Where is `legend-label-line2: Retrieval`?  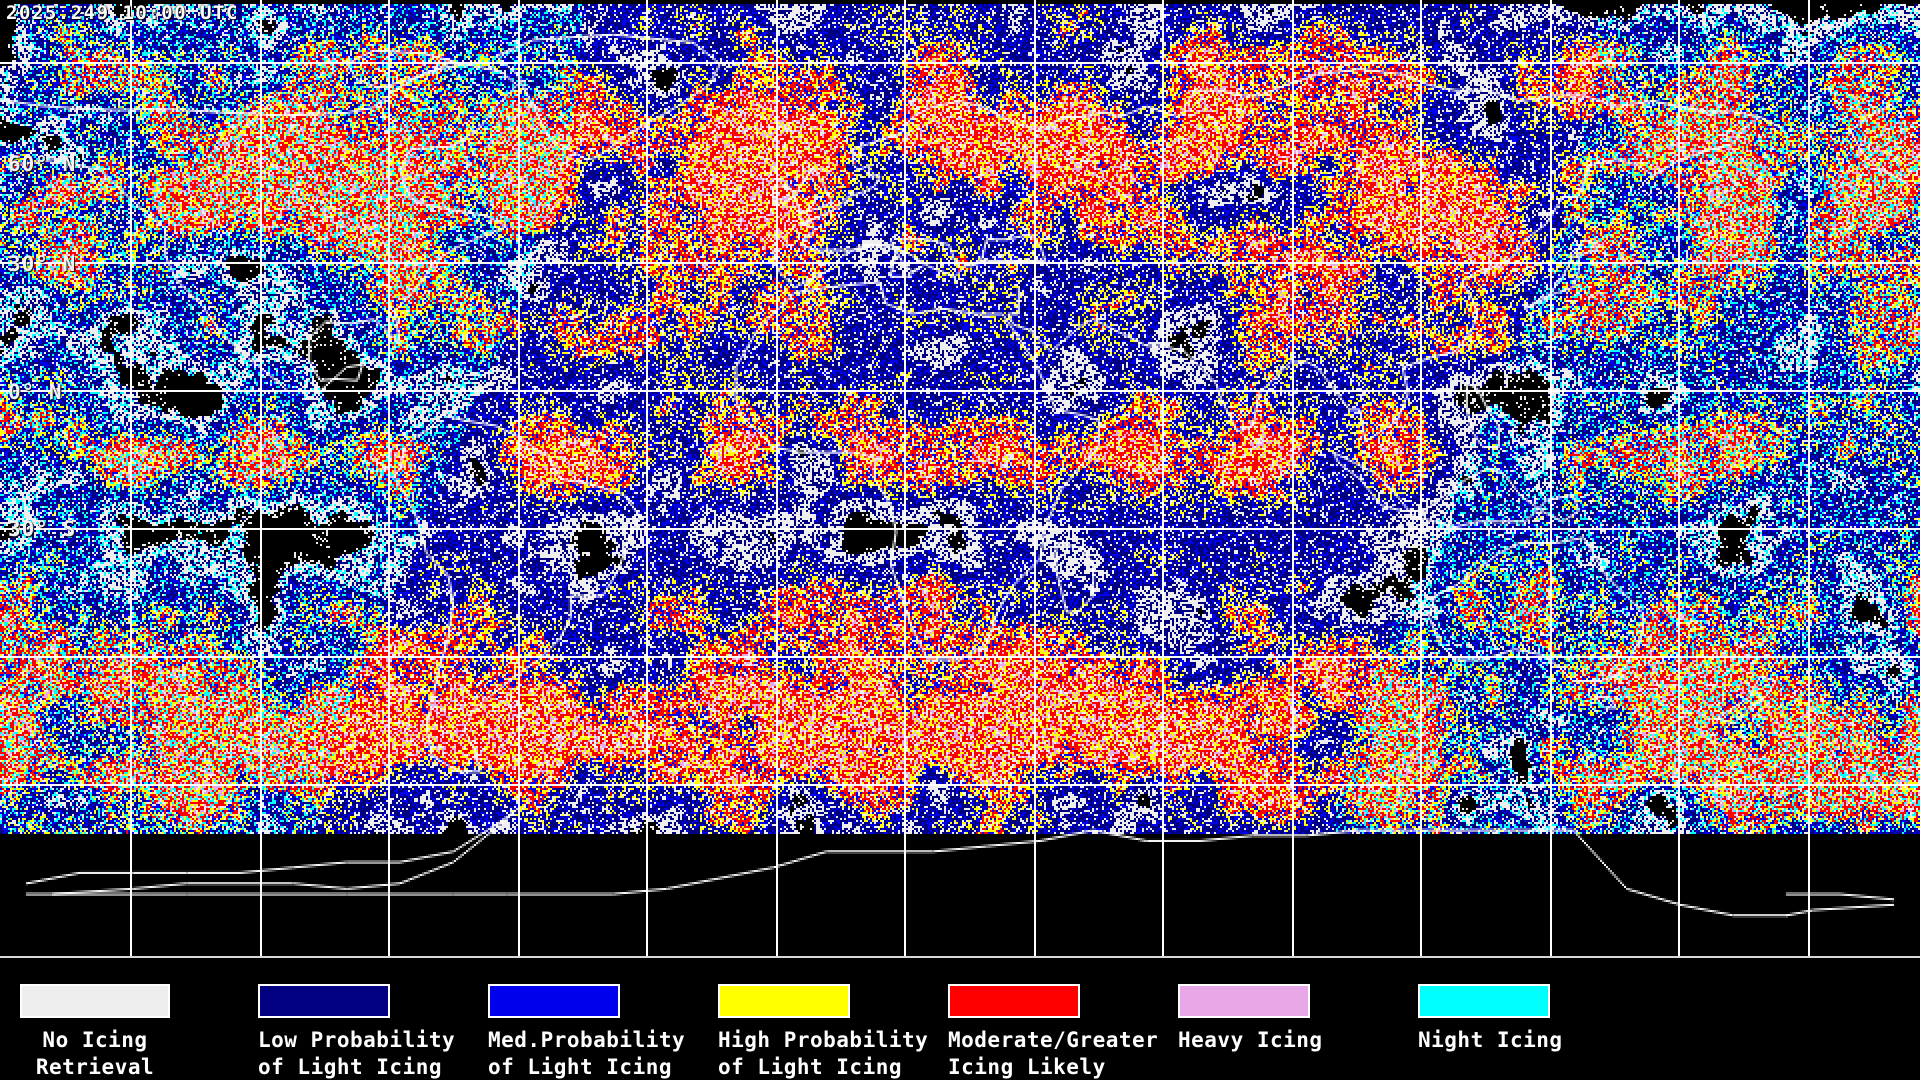
legend-label-line2: Retrieval is located at coordinates (95, 1067).